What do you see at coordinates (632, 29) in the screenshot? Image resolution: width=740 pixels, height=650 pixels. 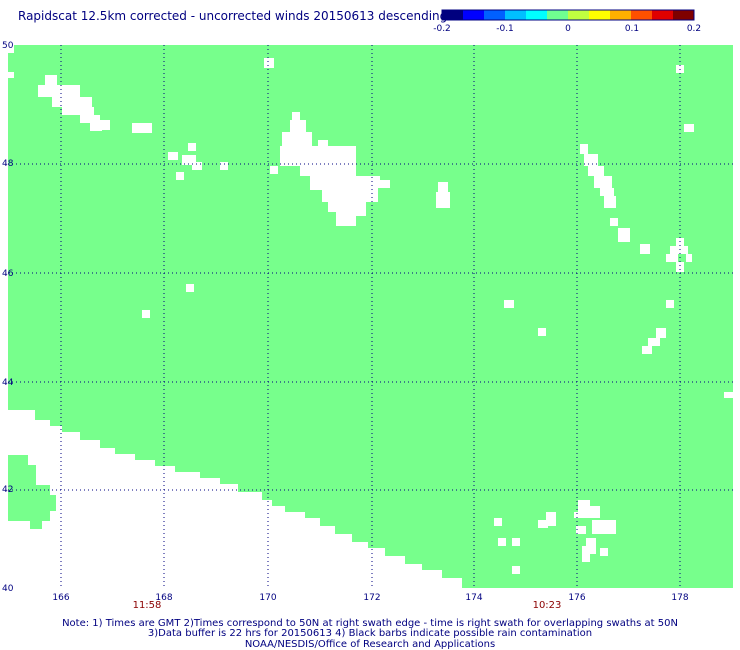 I see `colorbar-tick-label: 0.1` at bounding box center [632, 29].